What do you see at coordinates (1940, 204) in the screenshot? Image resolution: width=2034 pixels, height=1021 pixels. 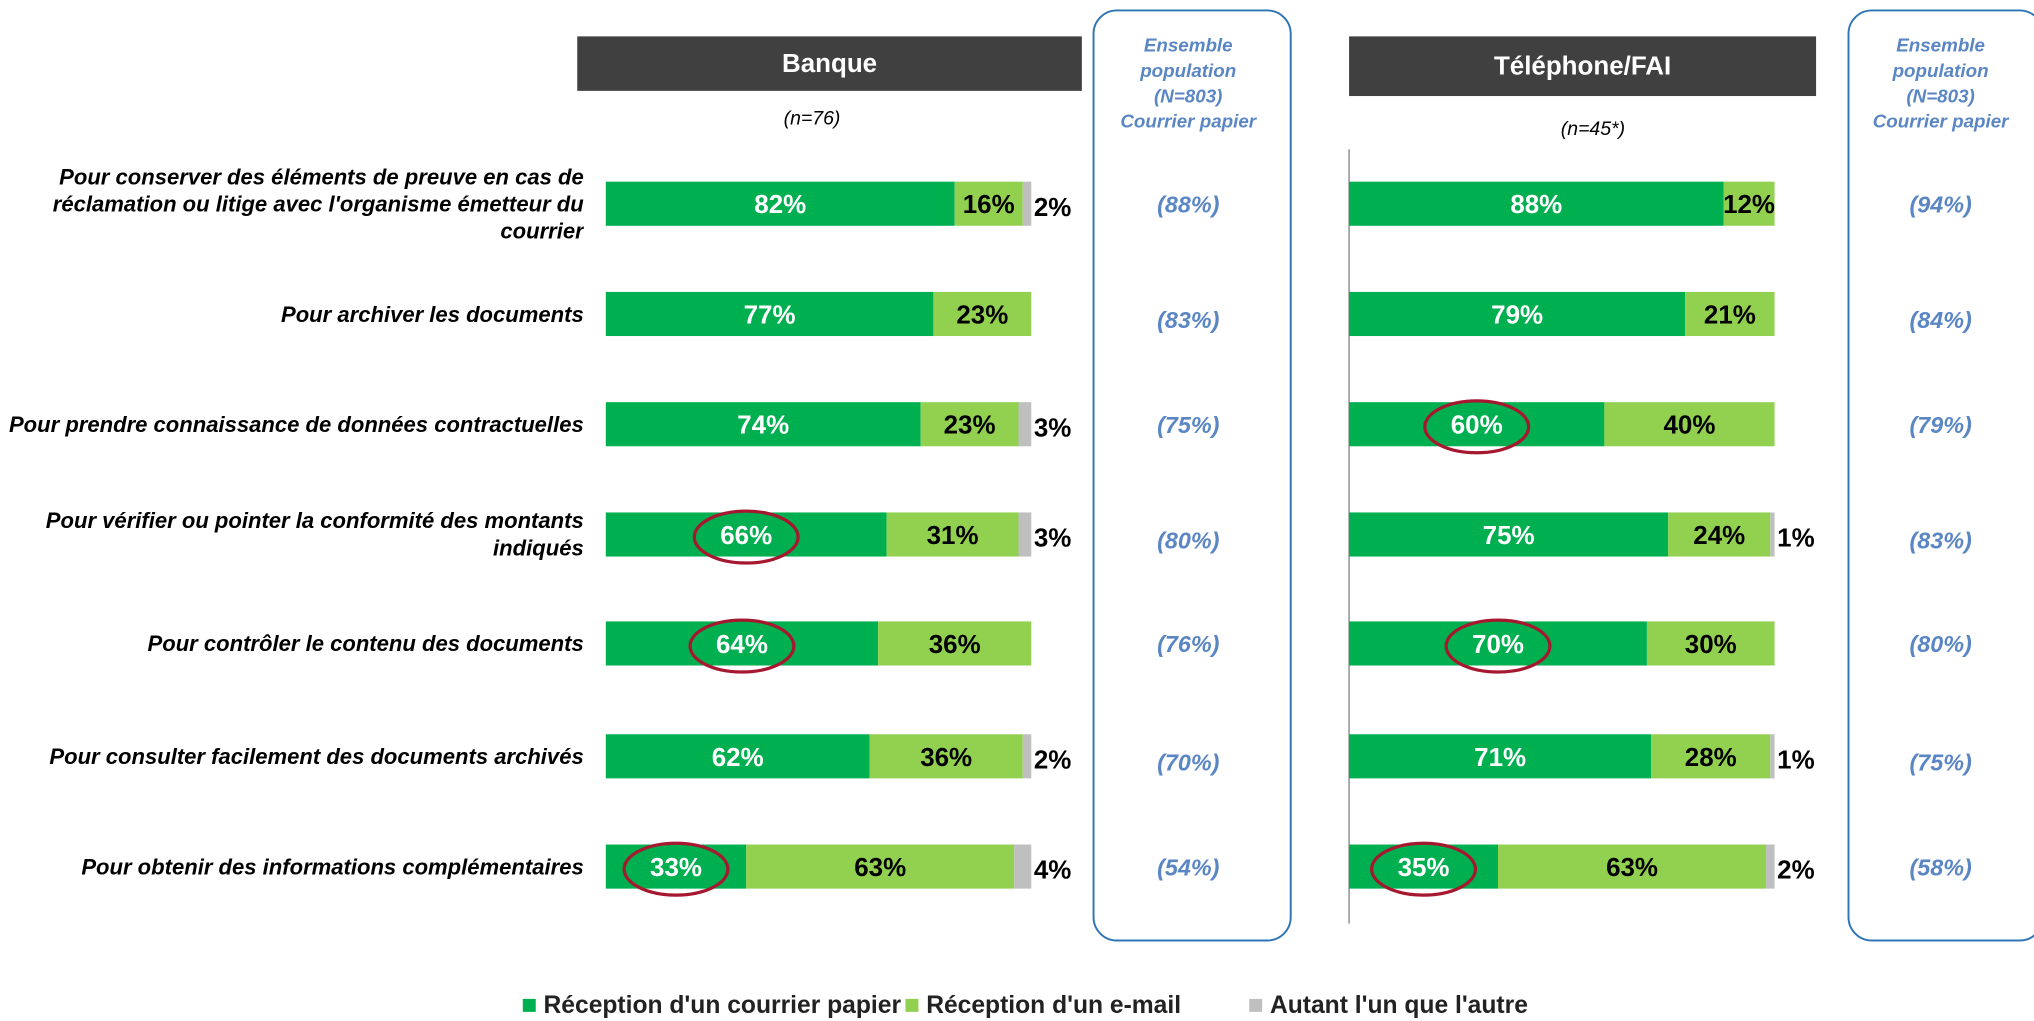 I see `reference-value: (94%)` at bounding box center [1940, 204].